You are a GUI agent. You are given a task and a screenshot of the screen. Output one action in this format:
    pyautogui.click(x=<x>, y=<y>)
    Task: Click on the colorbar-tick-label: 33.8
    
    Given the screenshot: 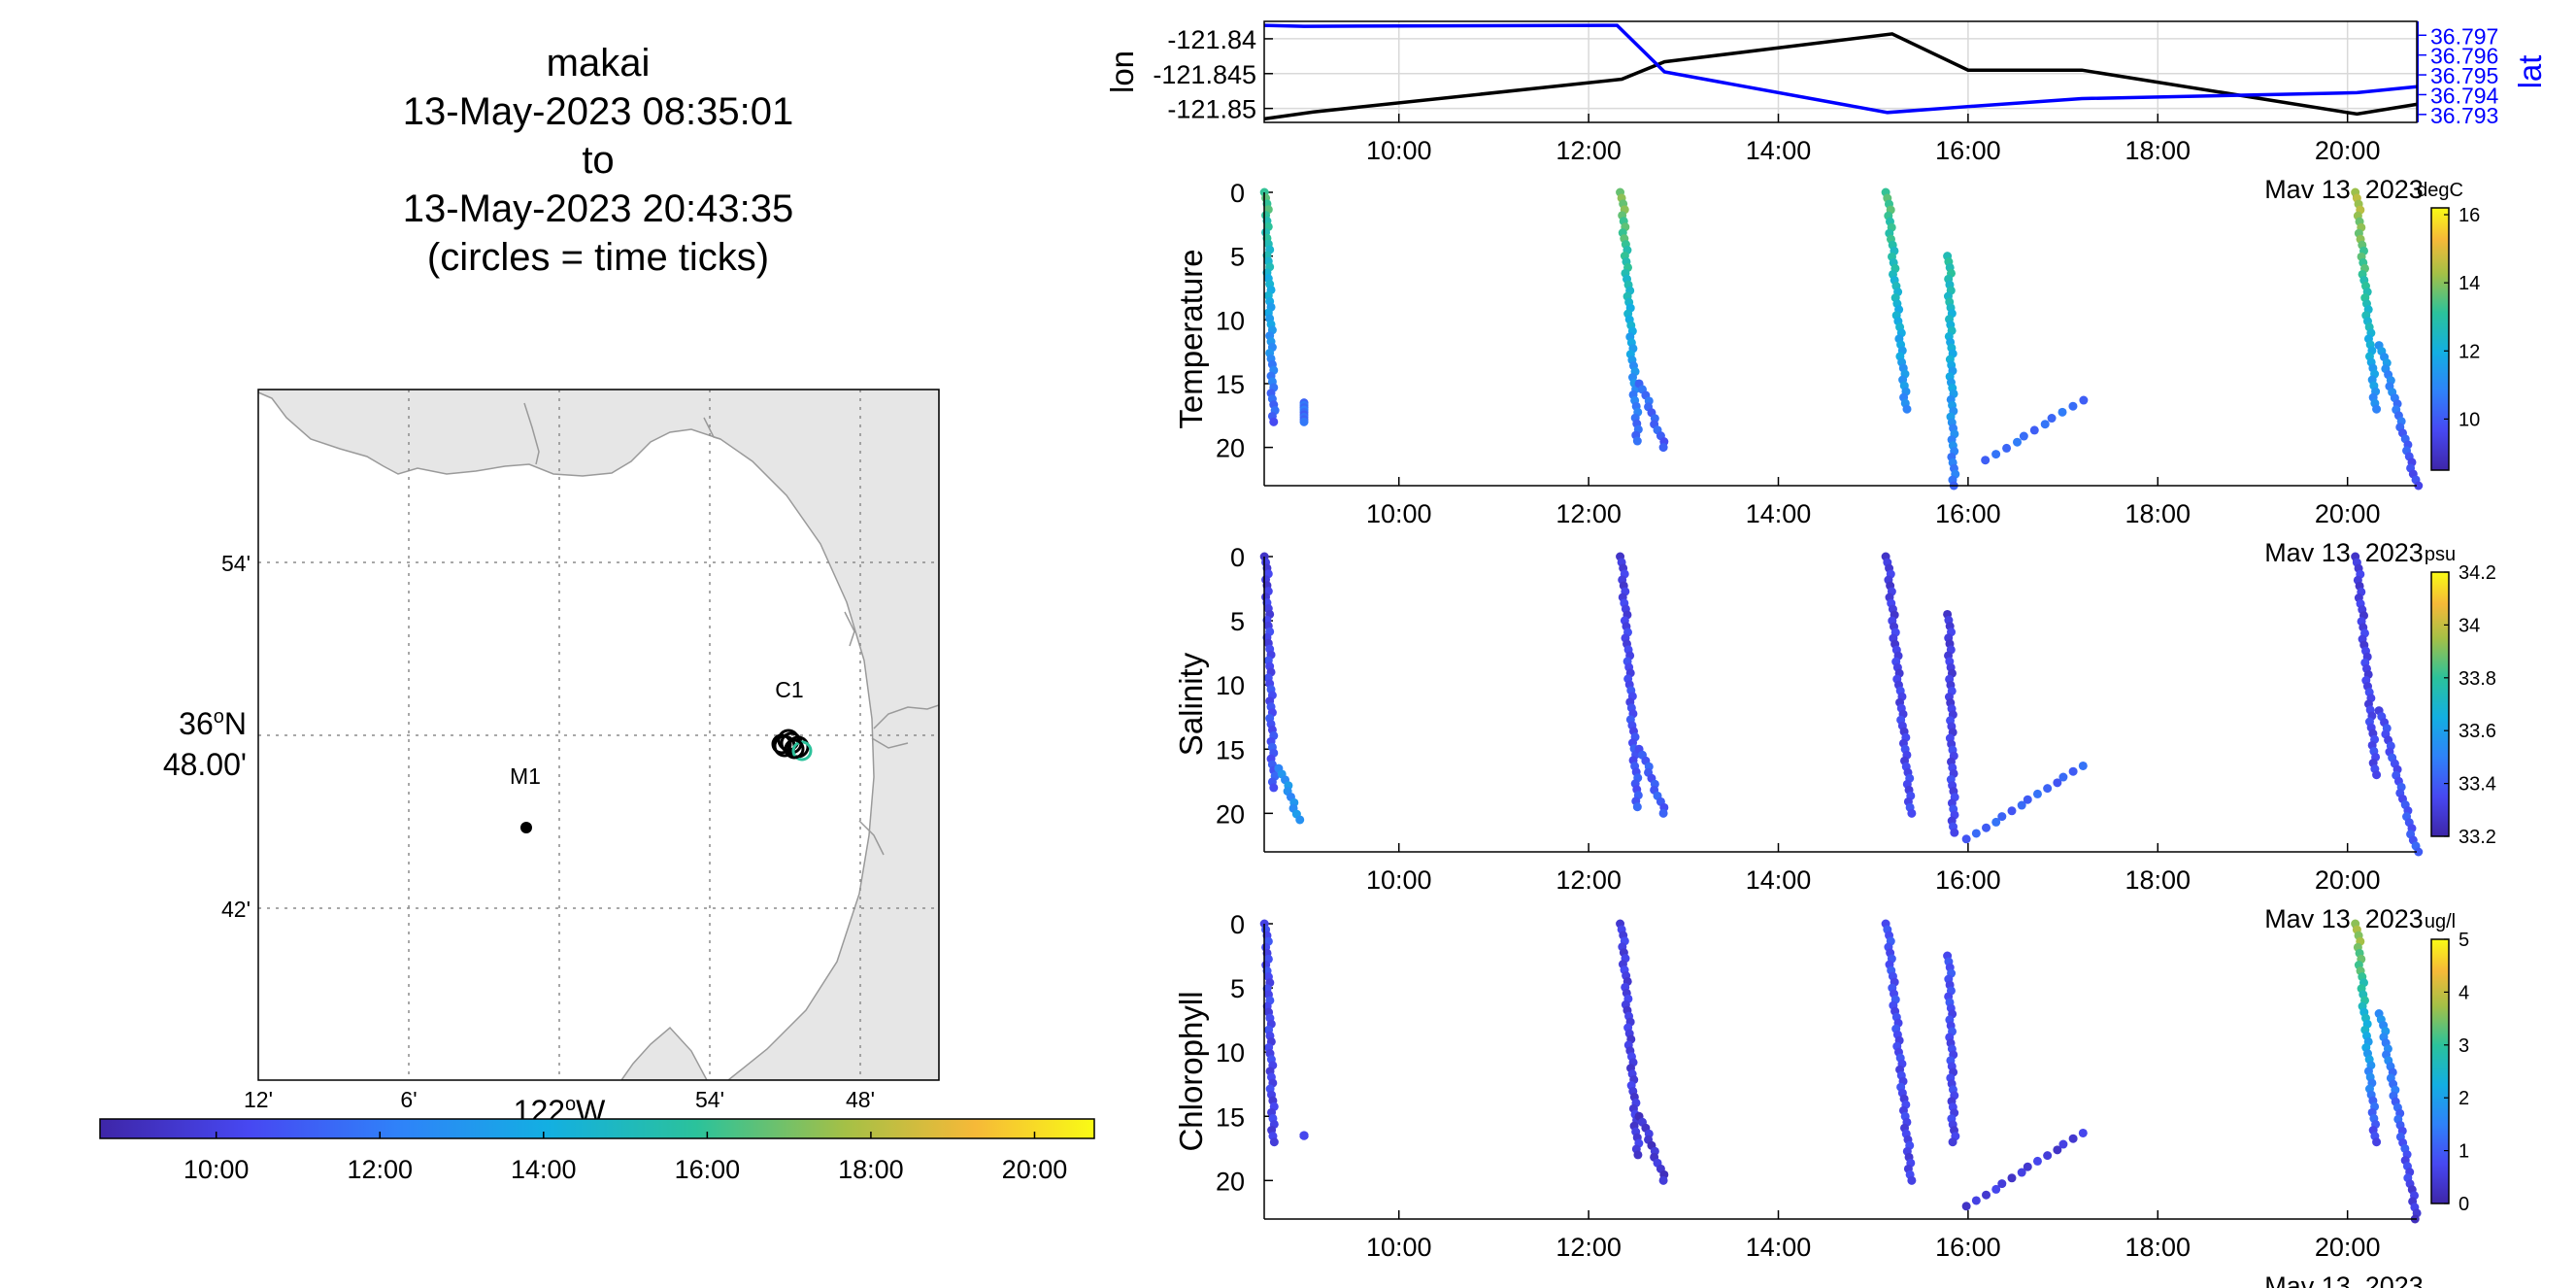 What is the action you would take?
    pyautogui.click(x=2478, y=679)
    